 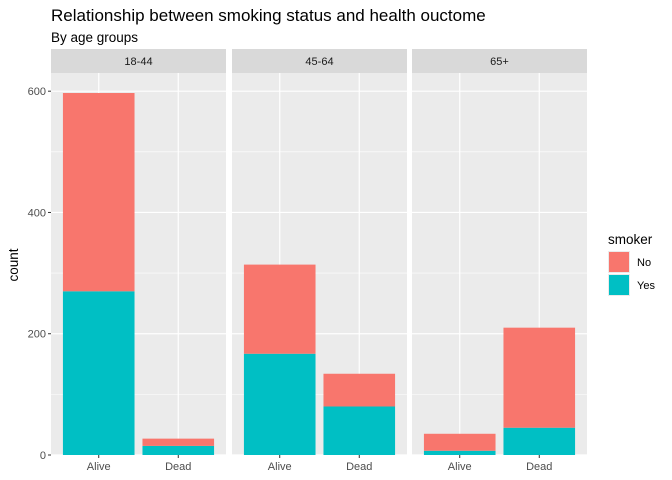 What do you see at coordinates (37, 92) in the screenshot?
I see `y-tick-label: 600` at bounding box center [37, 92].